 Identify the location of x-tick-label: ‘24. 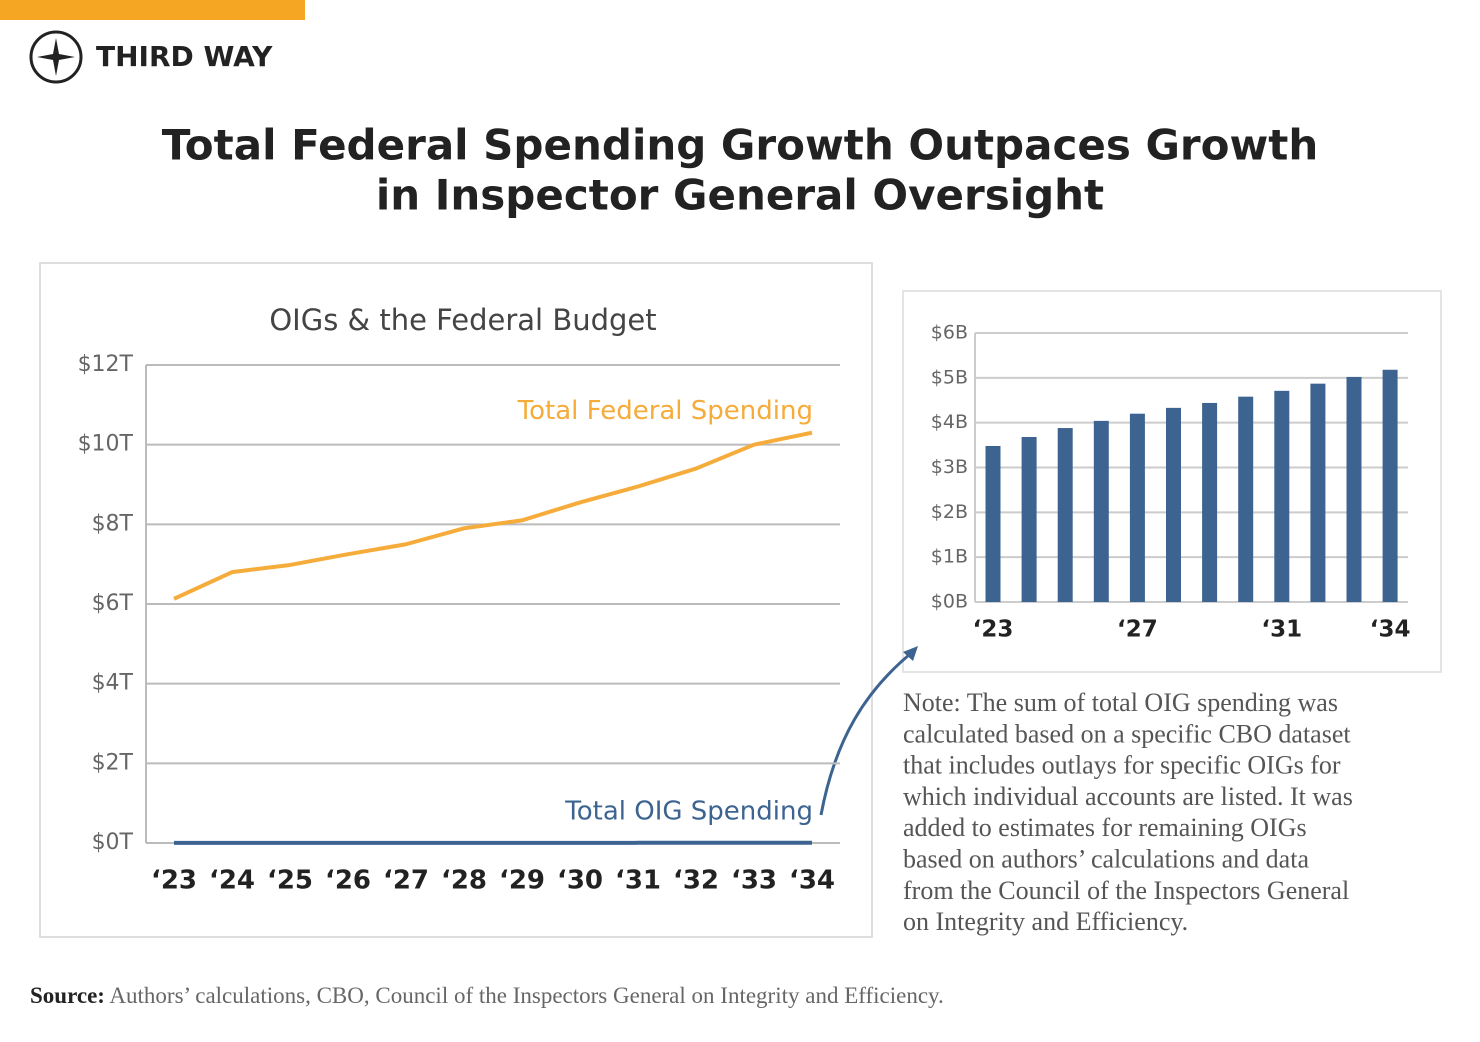
(232, 881).